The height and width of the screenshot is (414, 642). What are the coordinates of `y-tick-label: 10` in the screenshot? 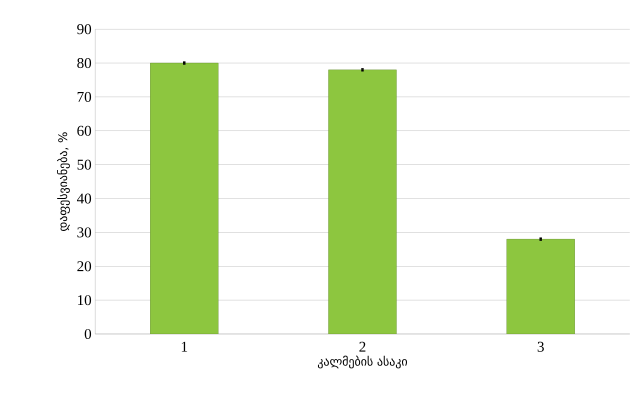 It's located at (85, 300).